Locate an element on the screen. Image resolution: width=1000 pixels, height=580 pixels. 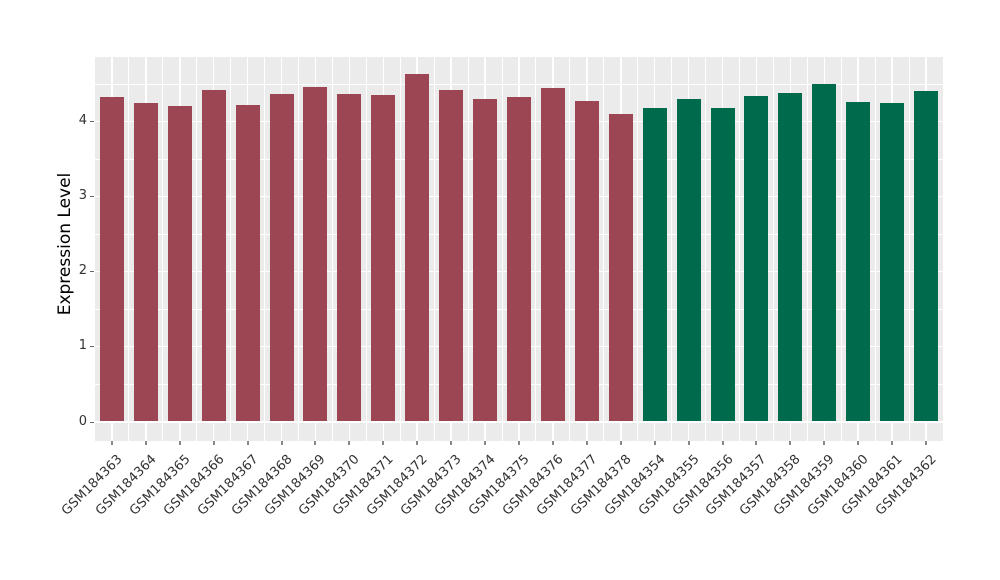
bar-GSM184373 is located at coordinates (451, 255).